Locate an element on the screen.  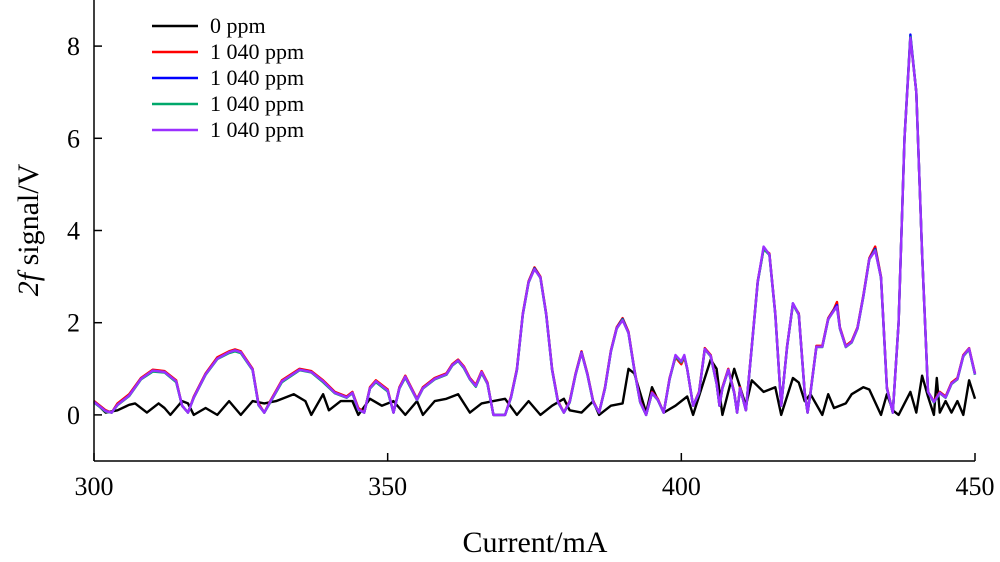
legend-label-3: 1 040 ppm is located at coordinates (257, 103).